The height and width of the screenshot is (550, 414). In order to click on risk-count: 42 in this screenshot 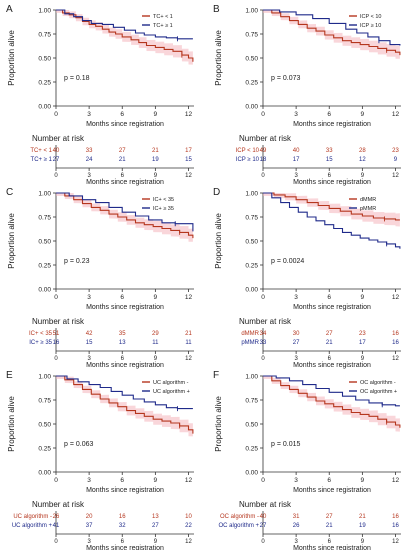, I will do `click(89, 334)`.